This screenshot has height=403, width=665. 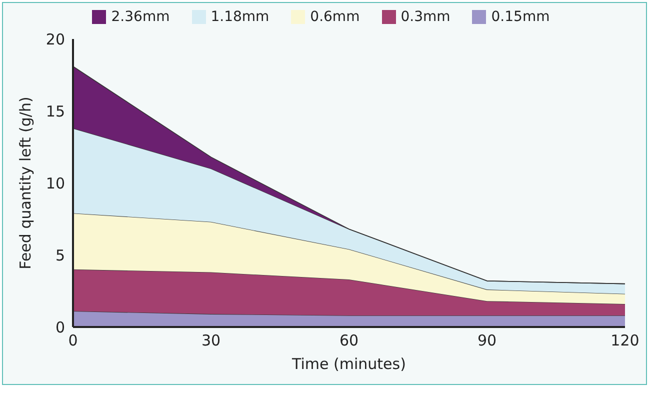 What do you see at coordinates (55, 111) in the screenshot?
I see `y-tick-label: 15` at bounding box center [55, 111].